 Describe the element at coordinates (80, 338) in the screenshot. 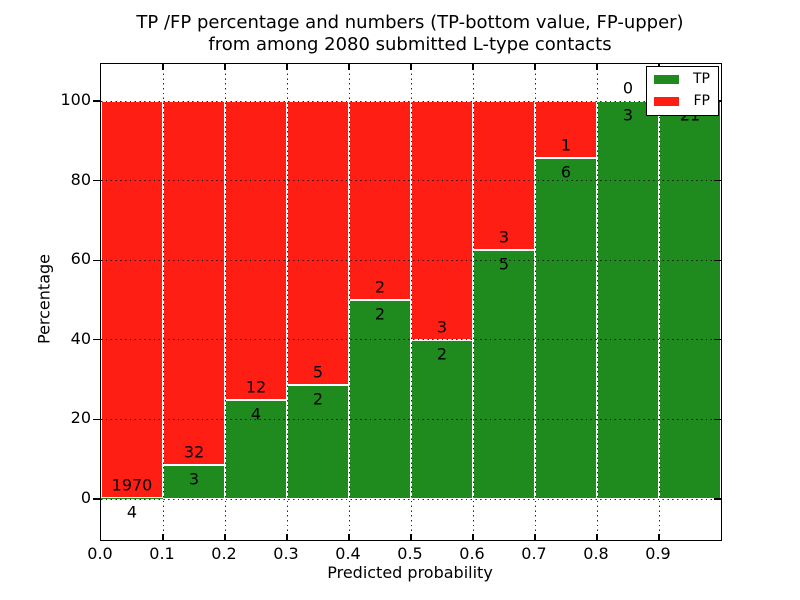

I see `y-tick-label: 40` at that location.